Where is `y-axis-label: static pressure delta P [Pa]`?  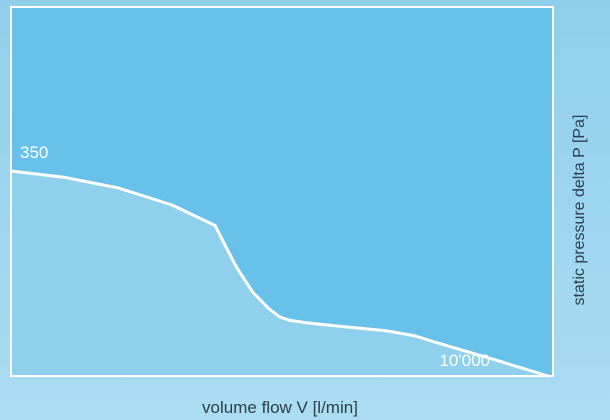
y-axis-label: static pressure delta P [Pa] is located at coordinates (579, 210).